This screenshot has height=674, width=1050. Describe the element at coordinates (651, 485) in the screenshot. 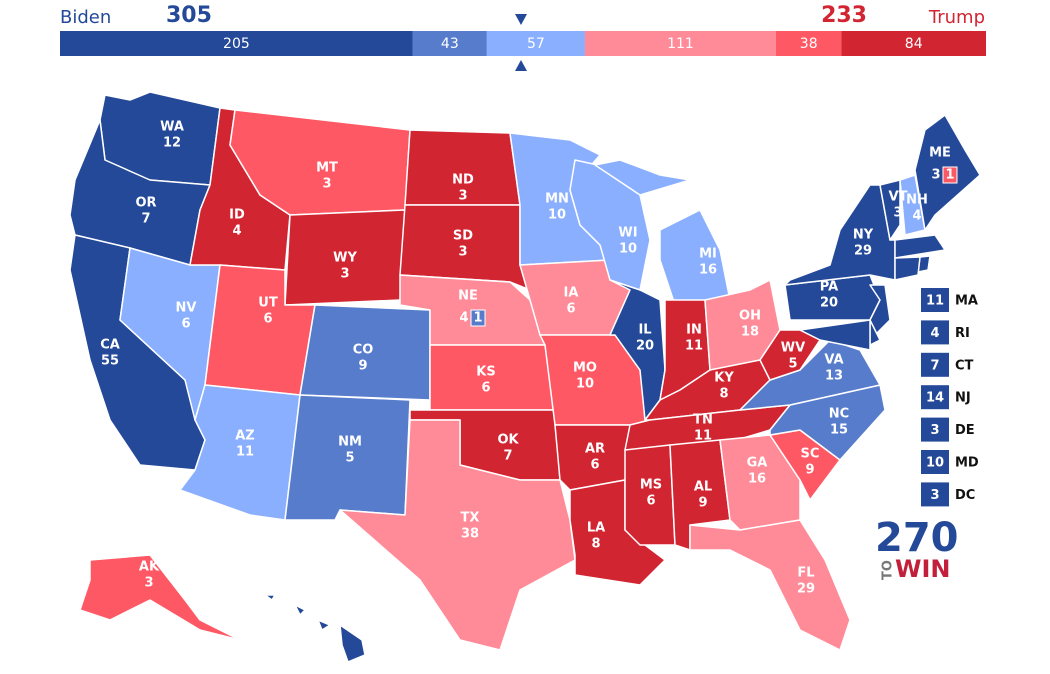

I see `state-abbr: MS` at that location.